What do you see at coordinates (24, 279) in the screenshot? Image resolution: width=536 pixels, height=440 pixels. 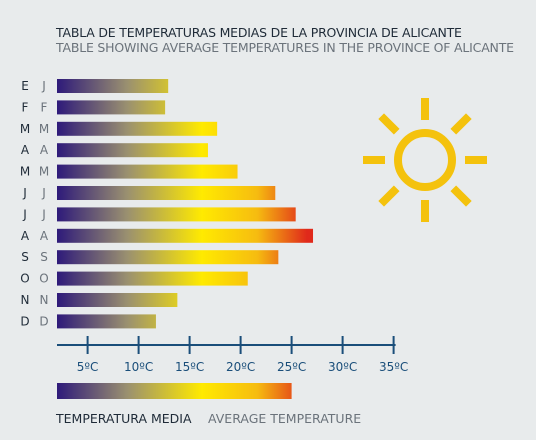 I see `month-label-spanish: O` at bounding box center [24, 279].